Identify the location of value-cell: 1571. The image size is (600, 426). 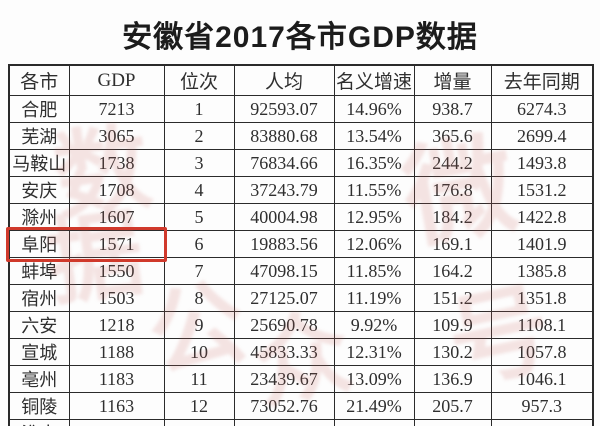
(116, 244).